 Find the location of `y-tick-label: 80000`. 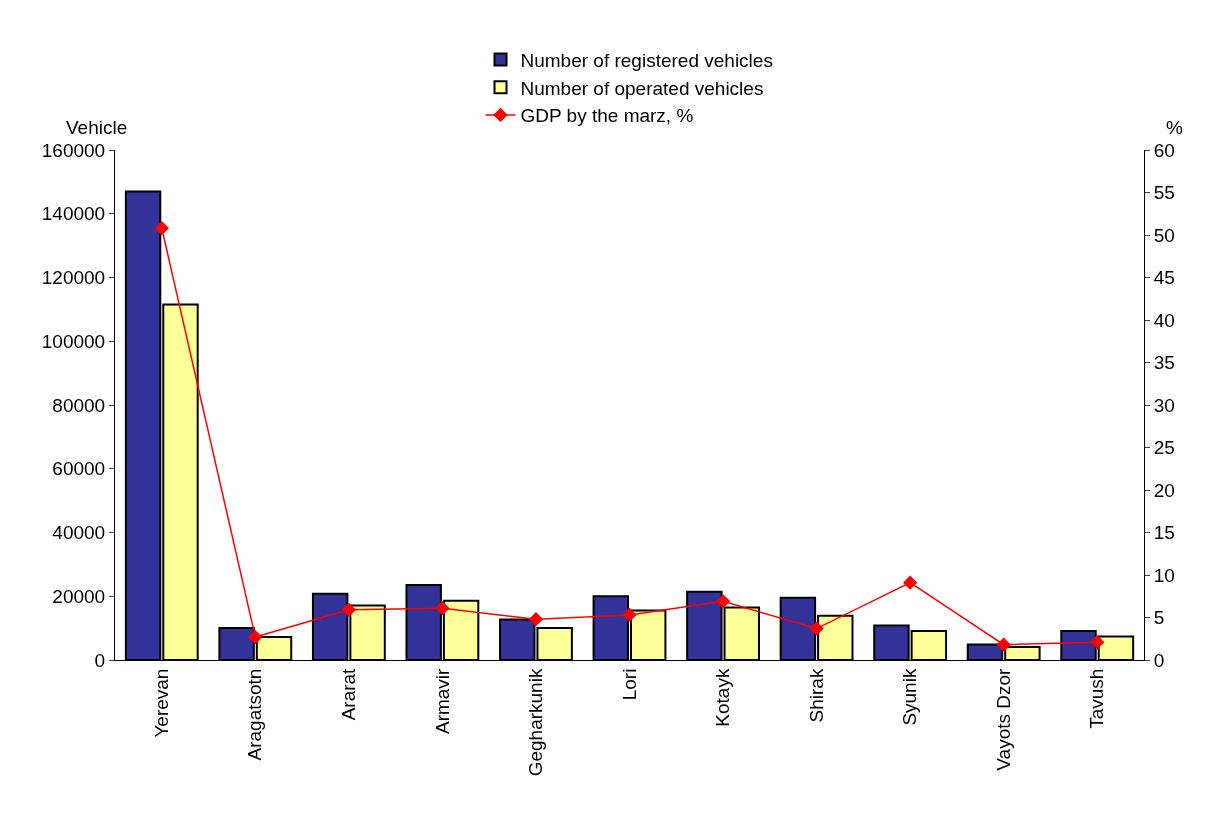

y-tick-label: 80000 is located at coordinates (79, 405).